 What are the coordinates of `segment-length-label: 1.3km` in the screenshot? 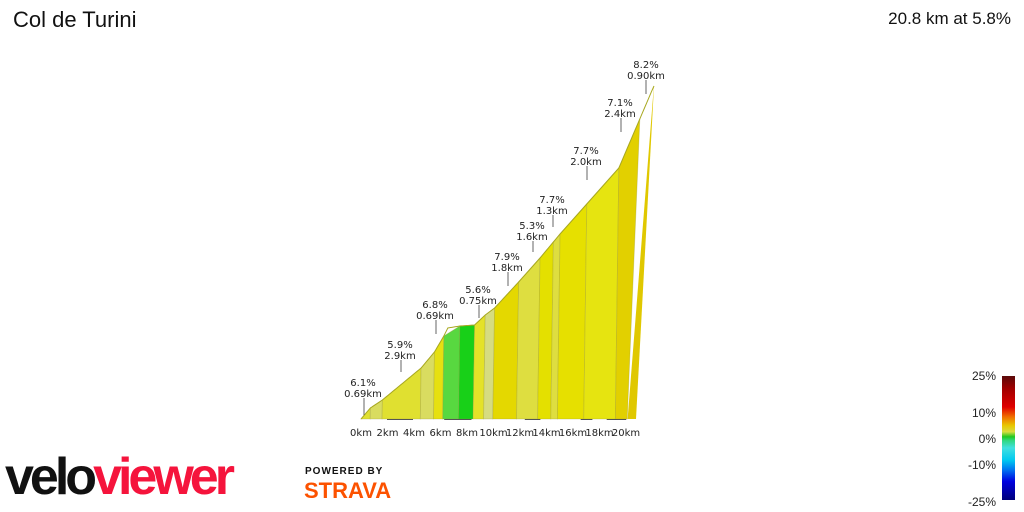 It's located at (551, 211).